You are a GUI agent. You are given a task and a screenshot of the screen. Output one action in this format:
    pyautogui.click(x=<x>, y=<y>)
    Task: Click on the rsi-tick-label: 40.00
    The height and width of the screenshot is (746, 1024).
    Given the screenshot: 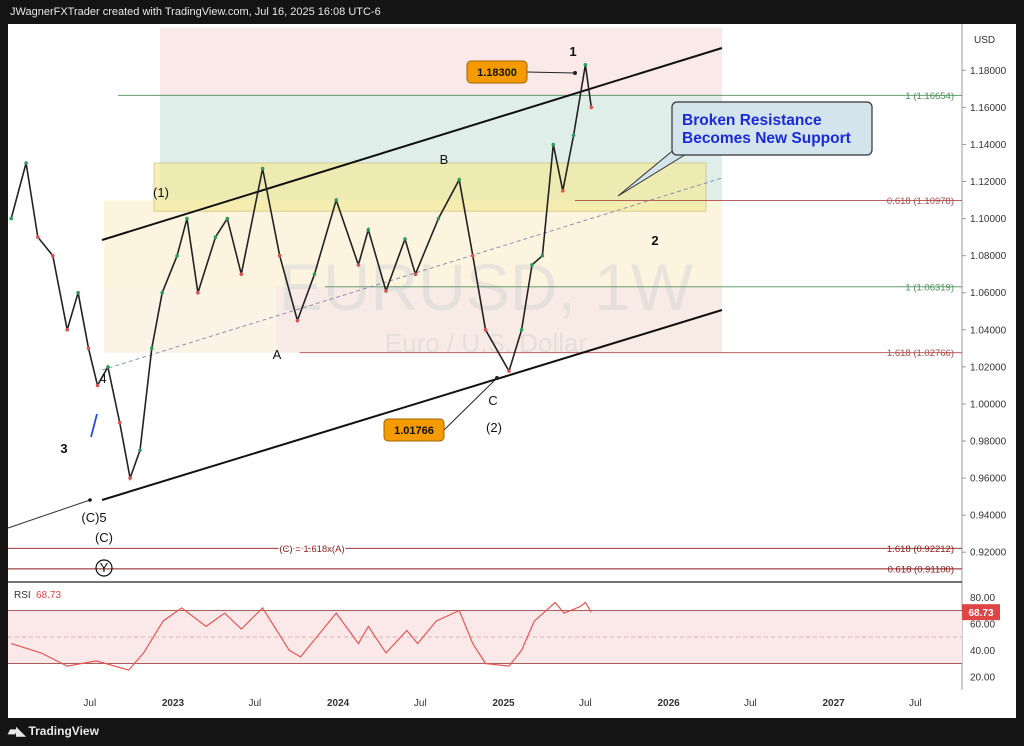 What is the action you would take?
    pyautogui.click(x=982, y=651)
    